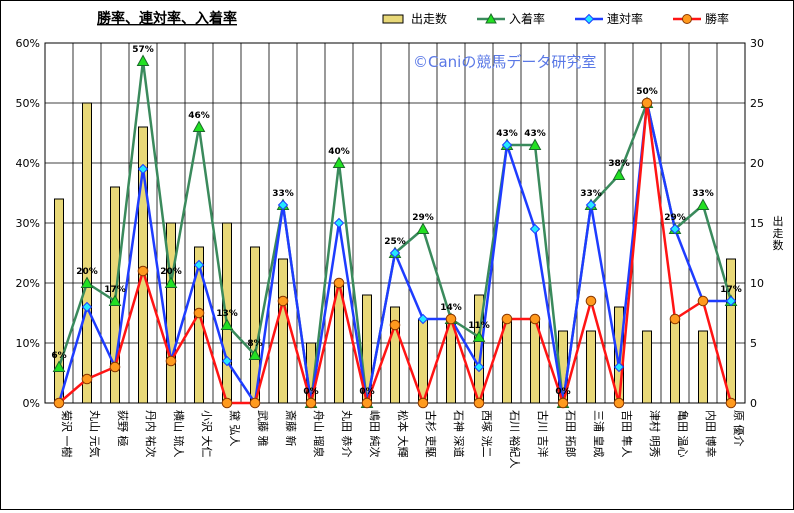 This screenshot has height=513, width=794. What do you see at coordinates (757, 43) in the screenshot?
I see `y-right-tick-label: 30` at bounding box center [757, 43].